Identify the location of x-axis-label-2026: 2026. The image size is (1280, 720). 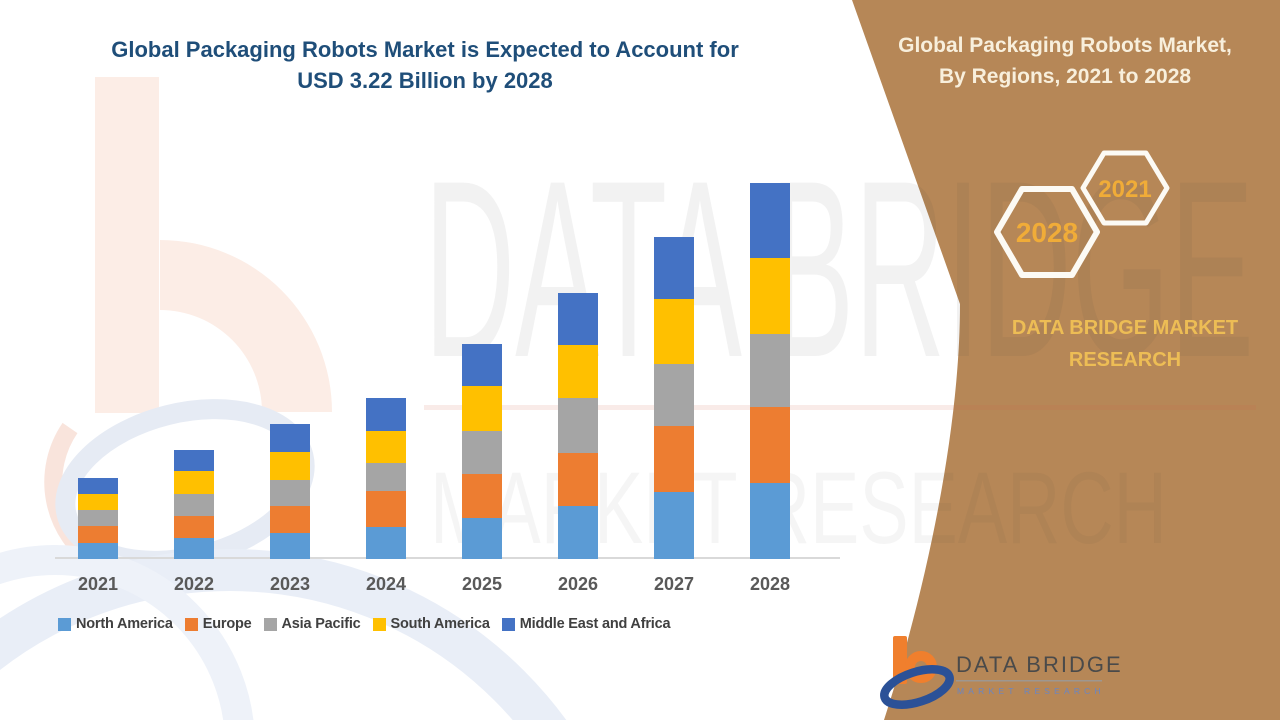
(578, 584).